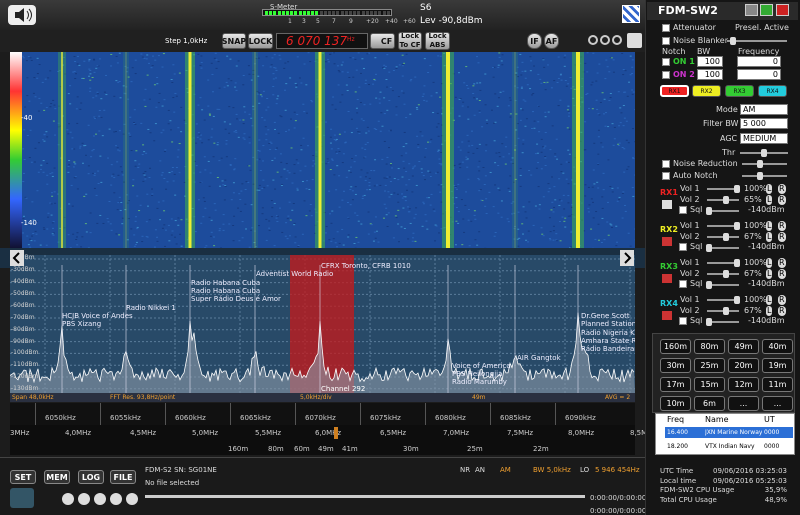 The width and height of the screenshot is (800, 515). I want to click on dropdown: MEDIUM, so click(764, 138).